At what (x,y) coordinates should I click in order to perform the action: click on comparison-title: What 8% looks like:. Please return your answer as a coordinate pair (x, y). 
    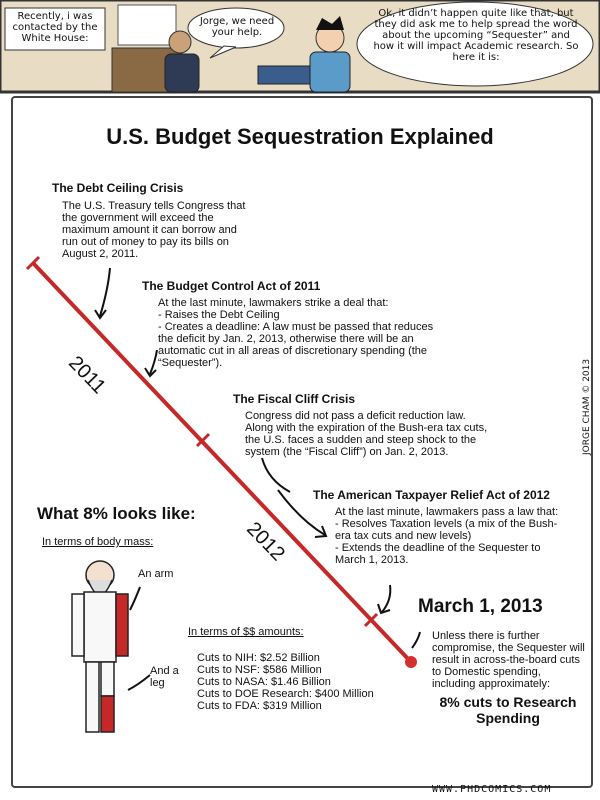
    Looking at the image, I should click on (116, 513).